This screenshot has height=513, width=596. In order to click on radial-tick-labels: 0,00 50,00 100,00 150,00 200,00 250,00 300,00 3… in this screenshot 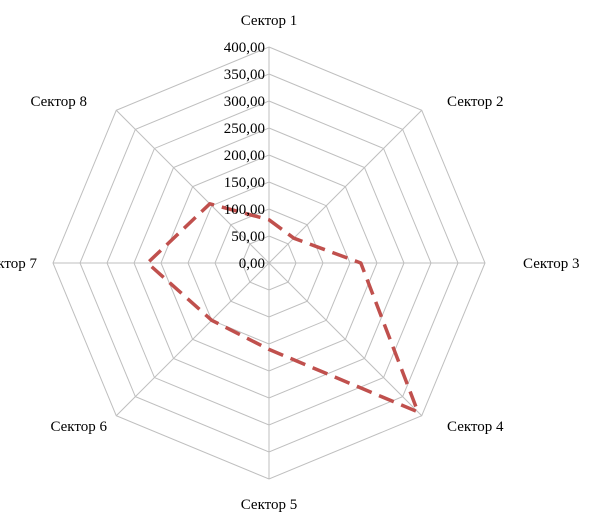, I will do `click(244, 156)`.